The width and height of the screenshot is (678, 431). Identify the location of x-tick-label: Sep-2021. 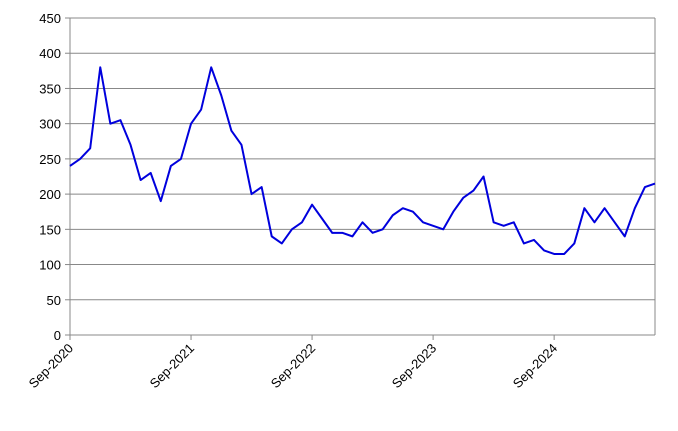
(172, 366).